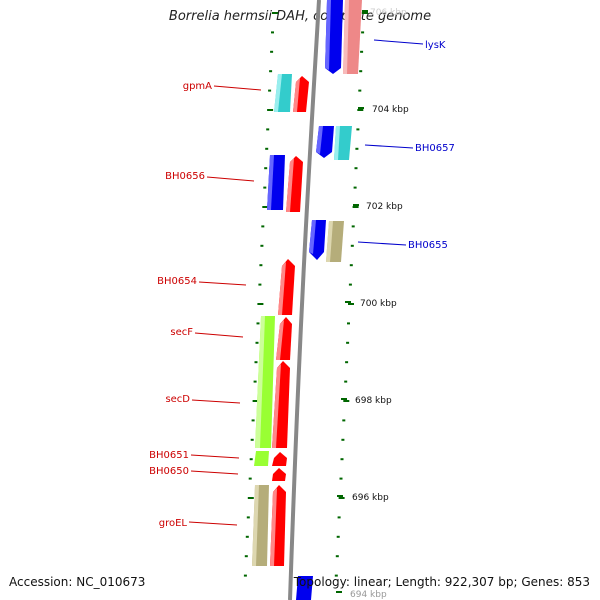 This screenshot has width=600, height=600. Describe the element at coordinates (384, 207) in the screenshot. I see `scale-label-702: 702 kbp` at that location.